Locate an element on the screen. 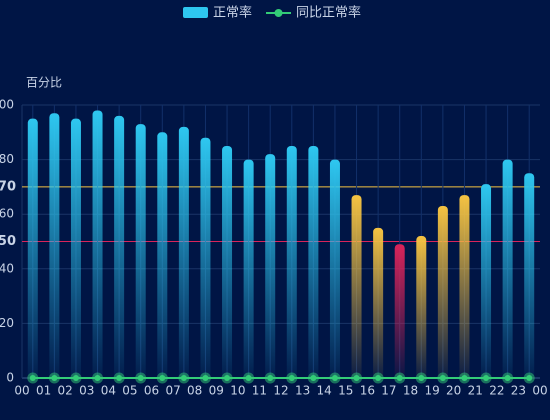 This screenshot has height=420, width=550. y-tick-label: 100 is located at coordinates (7, 105).